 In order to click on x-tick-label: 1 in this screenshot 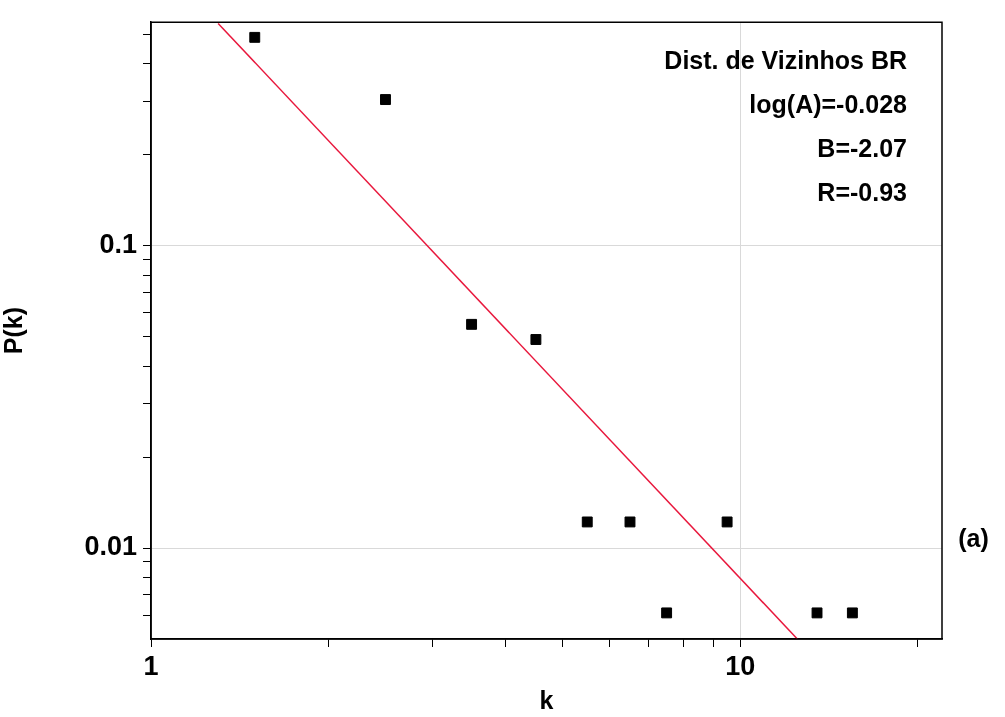, I will do `click(151, 665)`.